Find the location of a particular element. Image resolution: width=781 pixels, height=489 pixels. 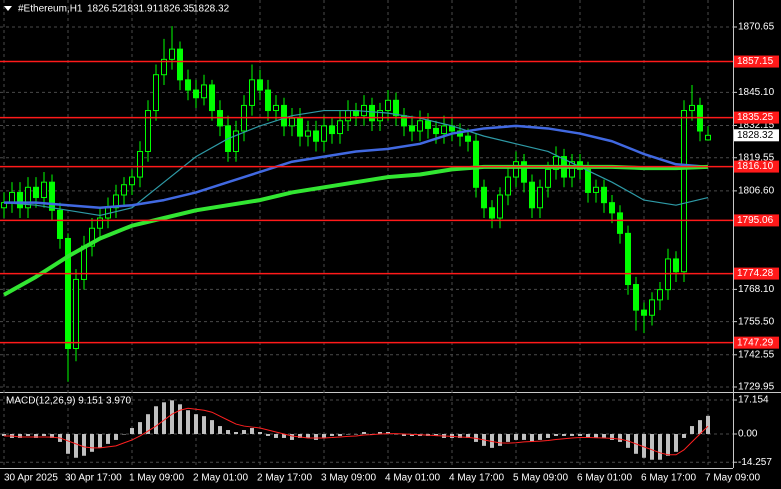

x-tick-label: 3 May 09:00 is located at coordinates (348, 478).